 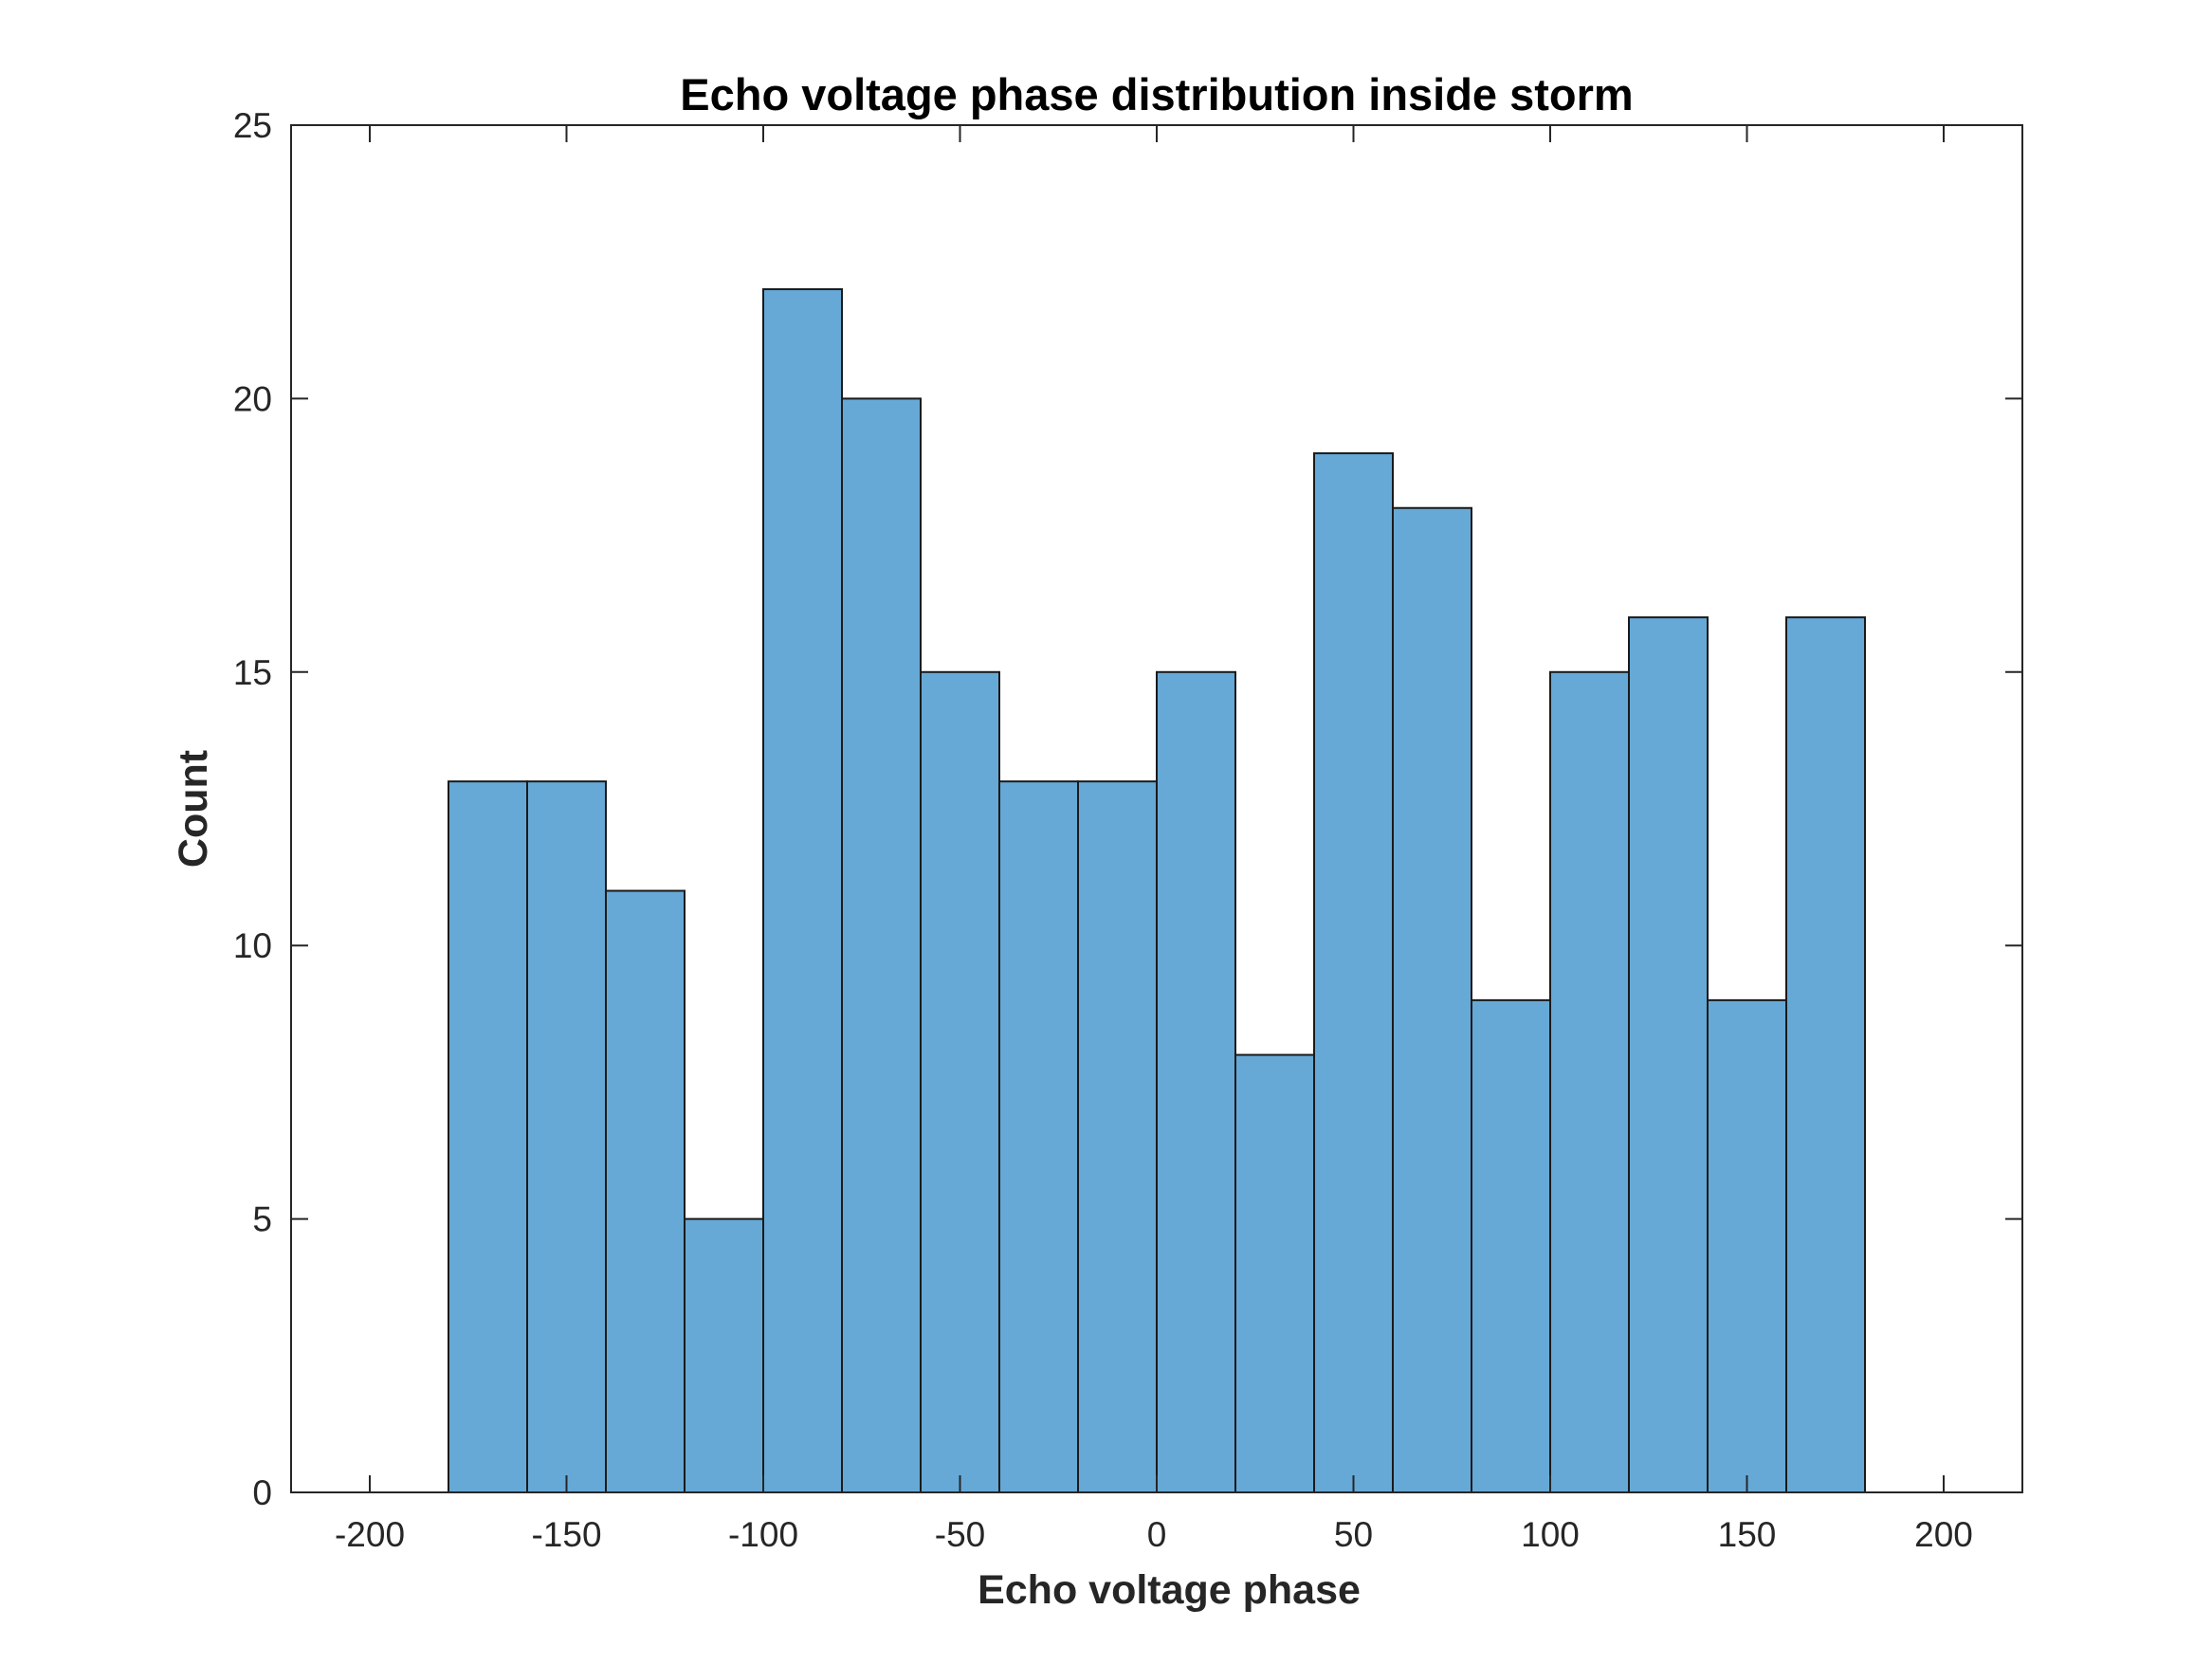 What do you see at coordinates (1169, 1590) in the screenshot?
I see `x-axis-label: Echo voltage phase` at bounding box center [1169, 1590].